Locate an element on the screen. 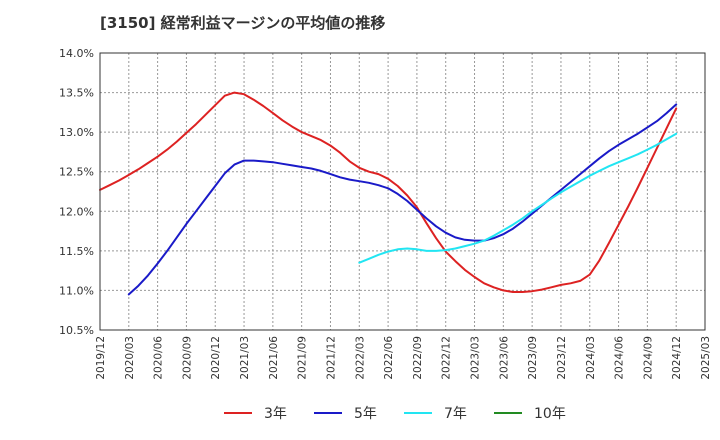 This screenshot has height=440, width=720. legend: 3年 5年 7年 10年 is located at coordinates (395, 414).